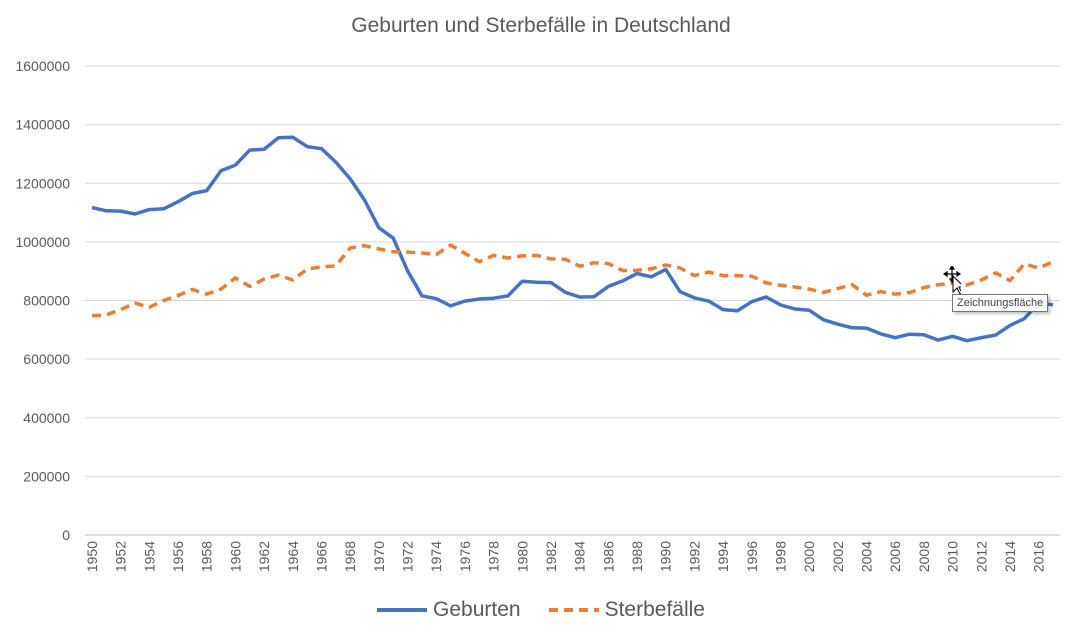 This screenshot has height=644, width=1082. I want to click on series-line, so click(572, 280).